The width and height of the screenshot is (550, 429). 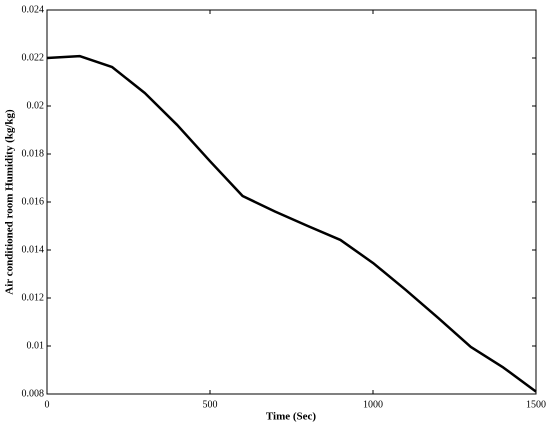 I want to click on x-tick-label: 500, so click(x=210, y=404).